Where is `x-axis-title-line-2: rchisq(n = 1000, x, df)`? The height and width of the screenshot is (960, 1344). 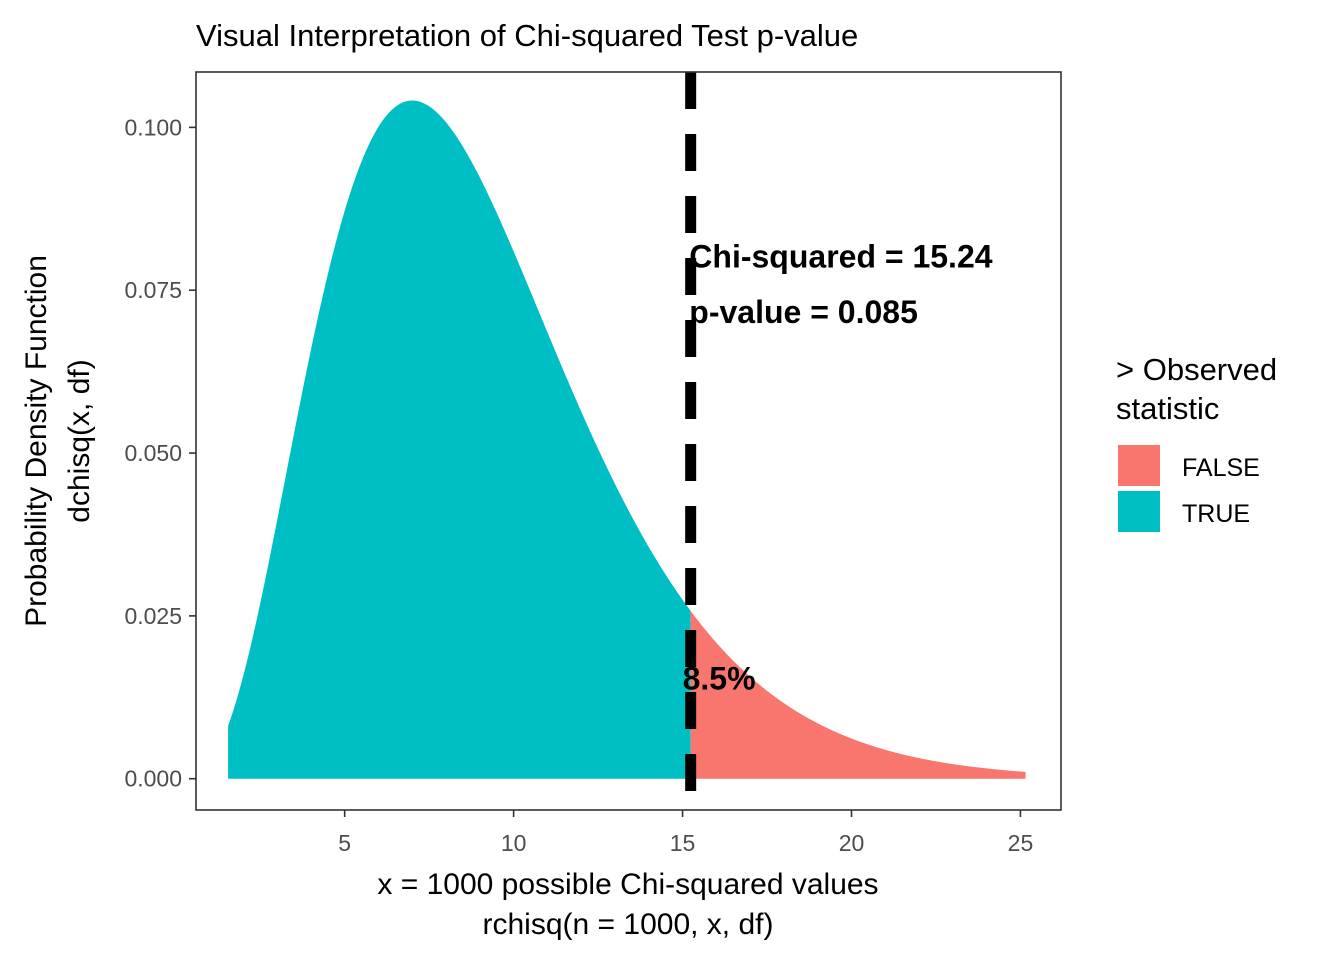
x-axis-title-line-2: rchisq(n = 1000, x, df) is located at coordinates (628, 924).